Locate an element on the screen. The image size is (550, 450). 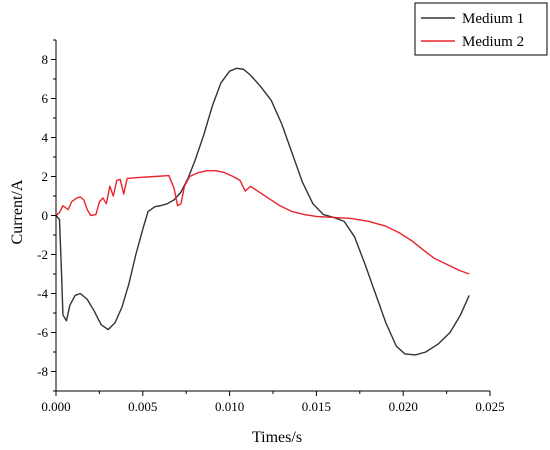
y-tick-label: -4 is located at coordinates (42, 293).